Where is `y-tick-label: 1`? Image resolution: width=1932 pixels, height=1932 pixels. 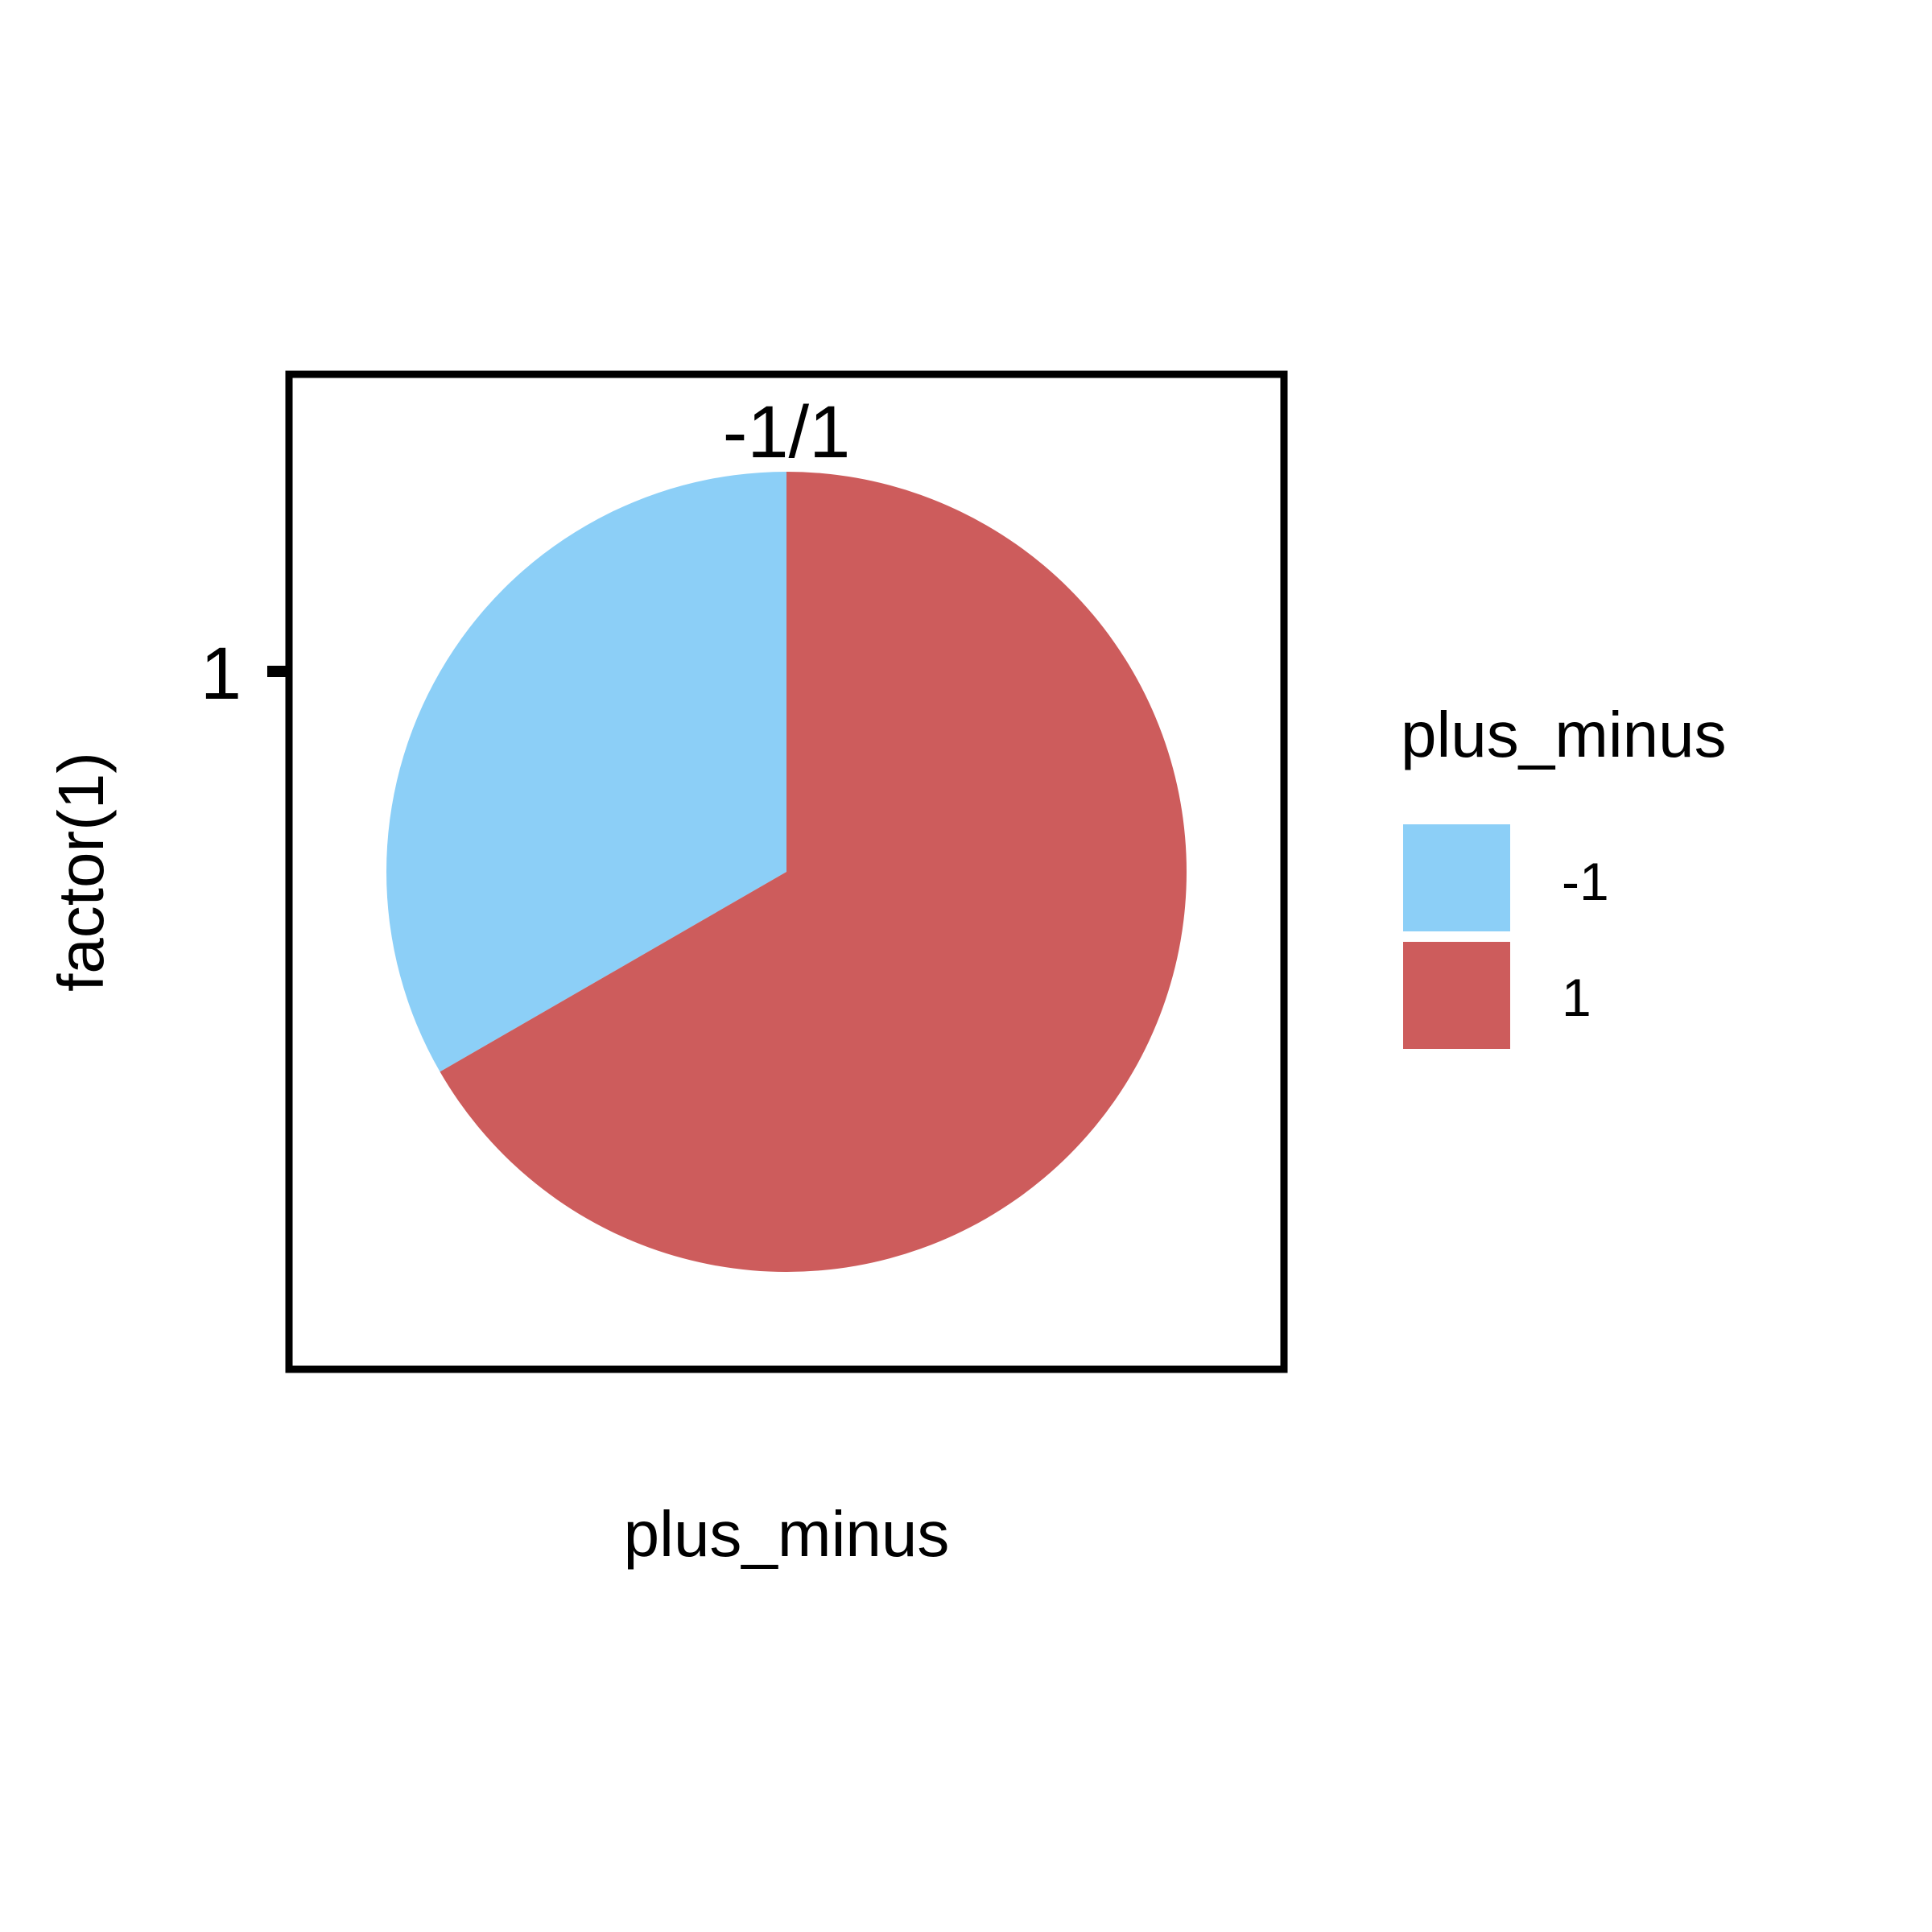
y-tick-label: 1 is located at coordinates (221, 674).